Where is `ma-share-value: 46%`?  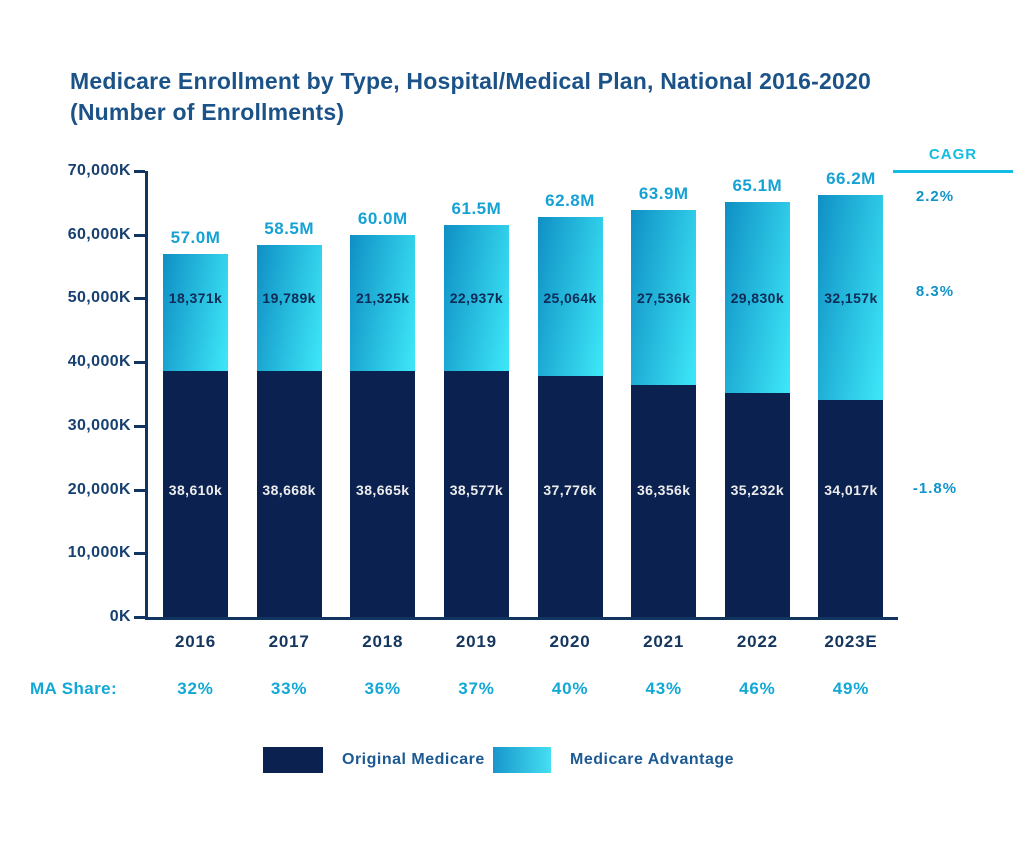 ma-share-value: 46% is located at coordinates (757, 688).